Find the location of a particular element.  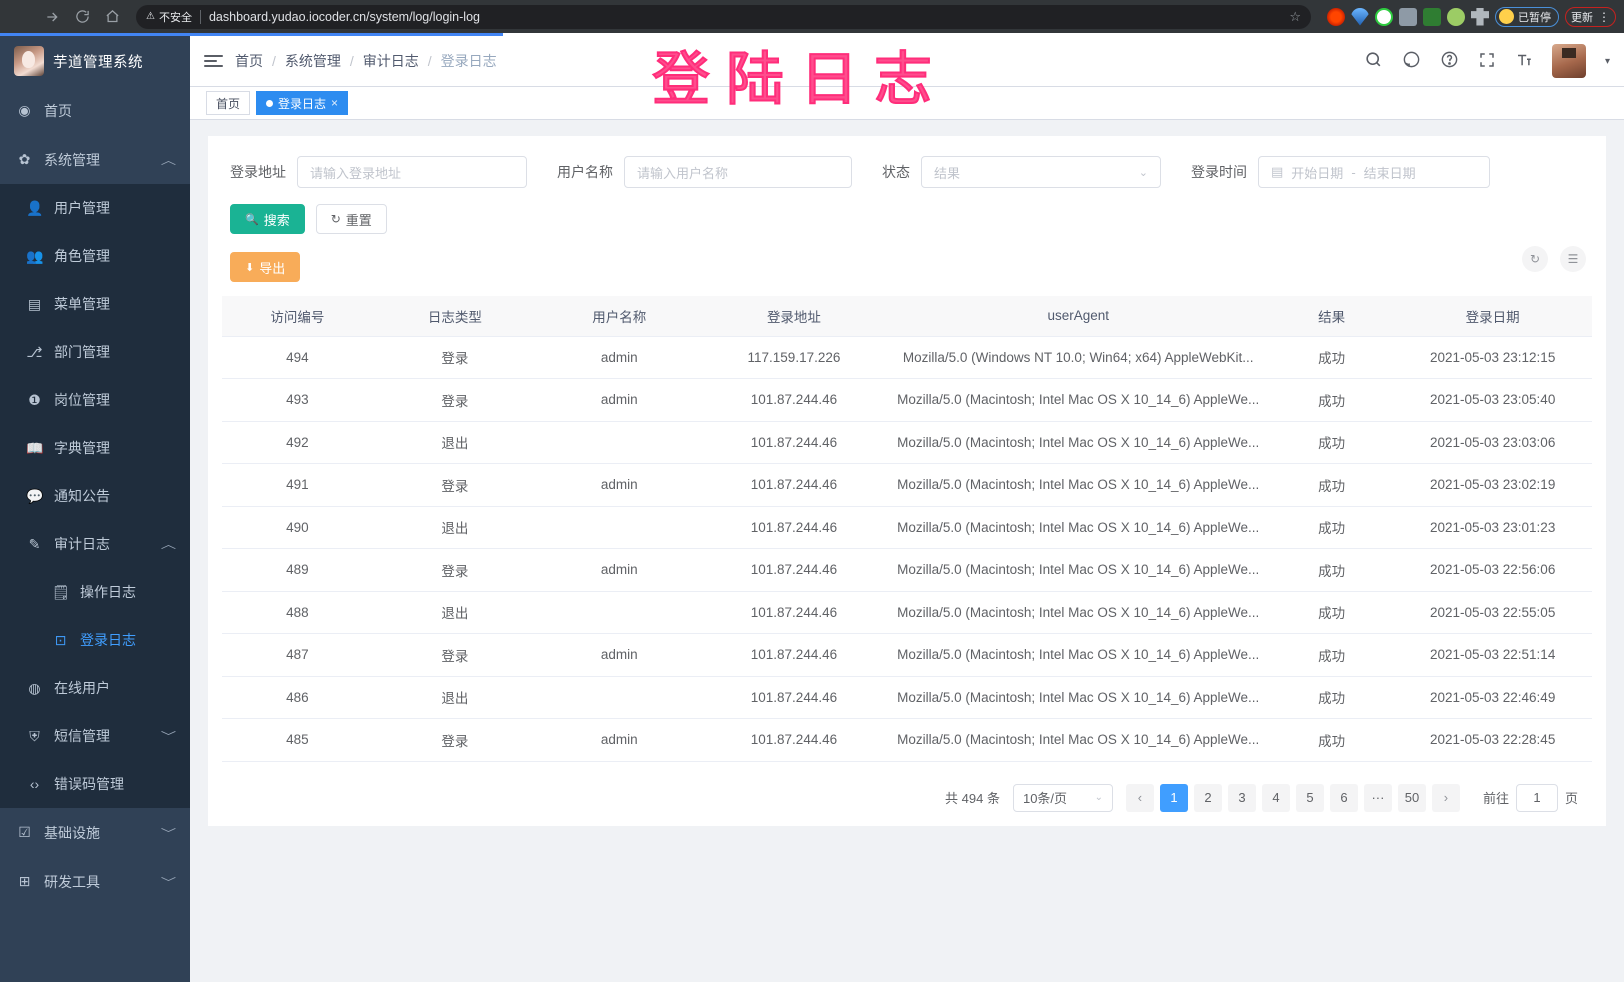

wechat-extension-icon is located at coordinates (1384, 16).